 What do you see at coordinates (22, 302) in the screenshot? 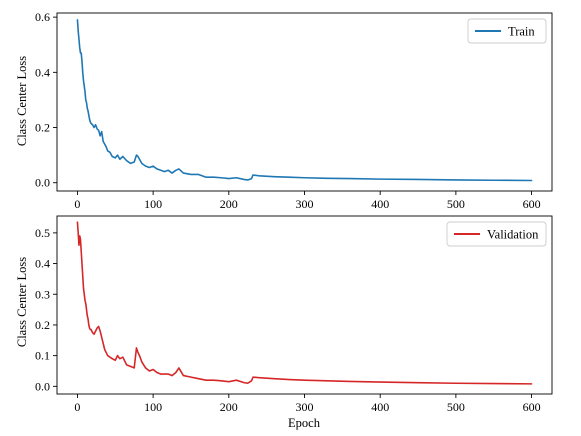
I see `validation-y-axis-label: Class Center Loss` at bounding box center [22, 302].